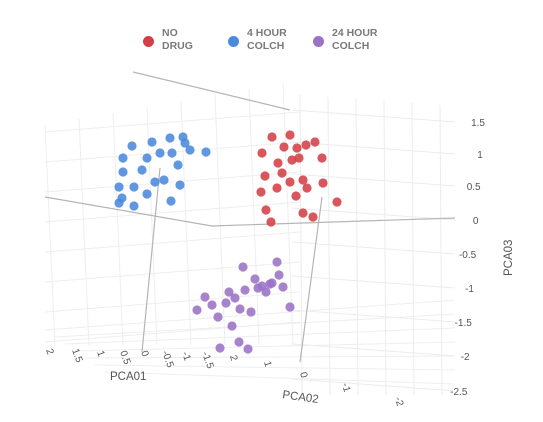  I want to click on z-tick-8: -2.5, so click(459, 392).